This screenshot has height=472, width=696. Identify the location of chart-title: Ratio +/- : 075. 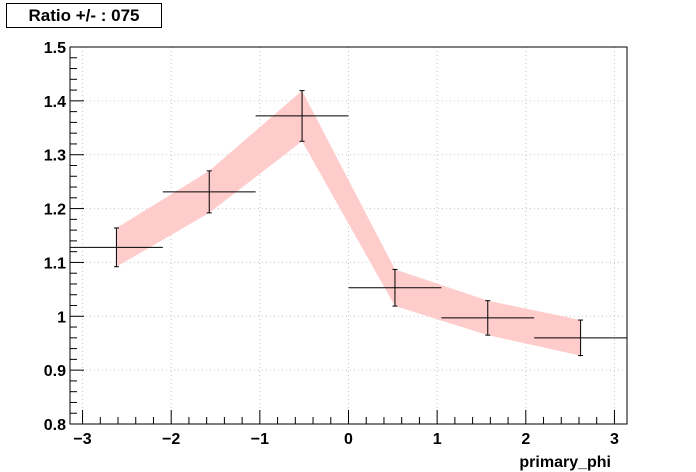
(84, 15).